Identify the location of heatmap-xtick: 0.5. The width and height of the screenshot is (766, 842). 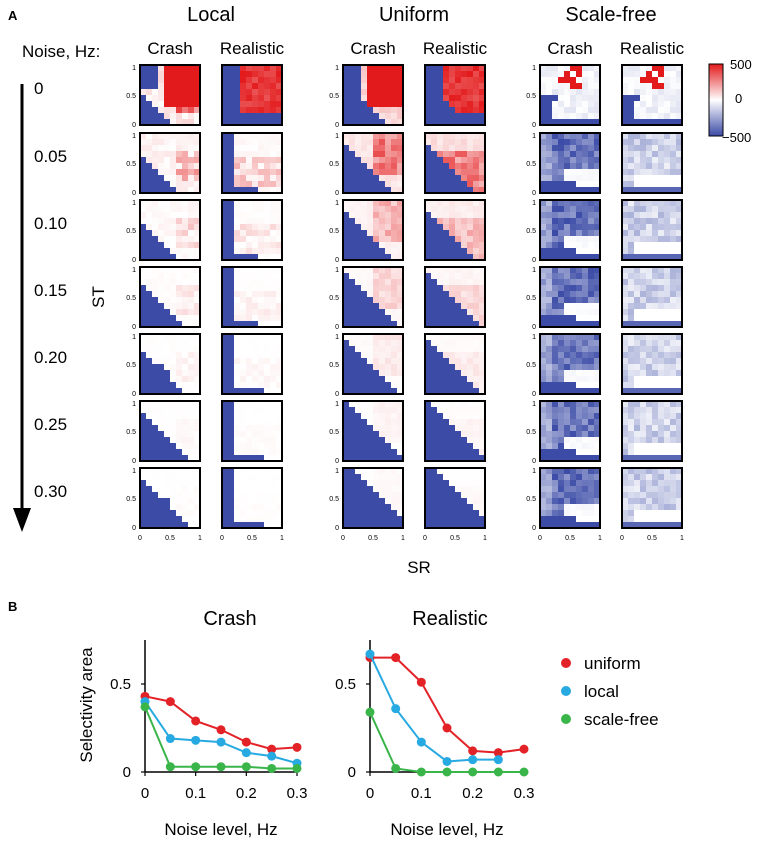
(455, 538).